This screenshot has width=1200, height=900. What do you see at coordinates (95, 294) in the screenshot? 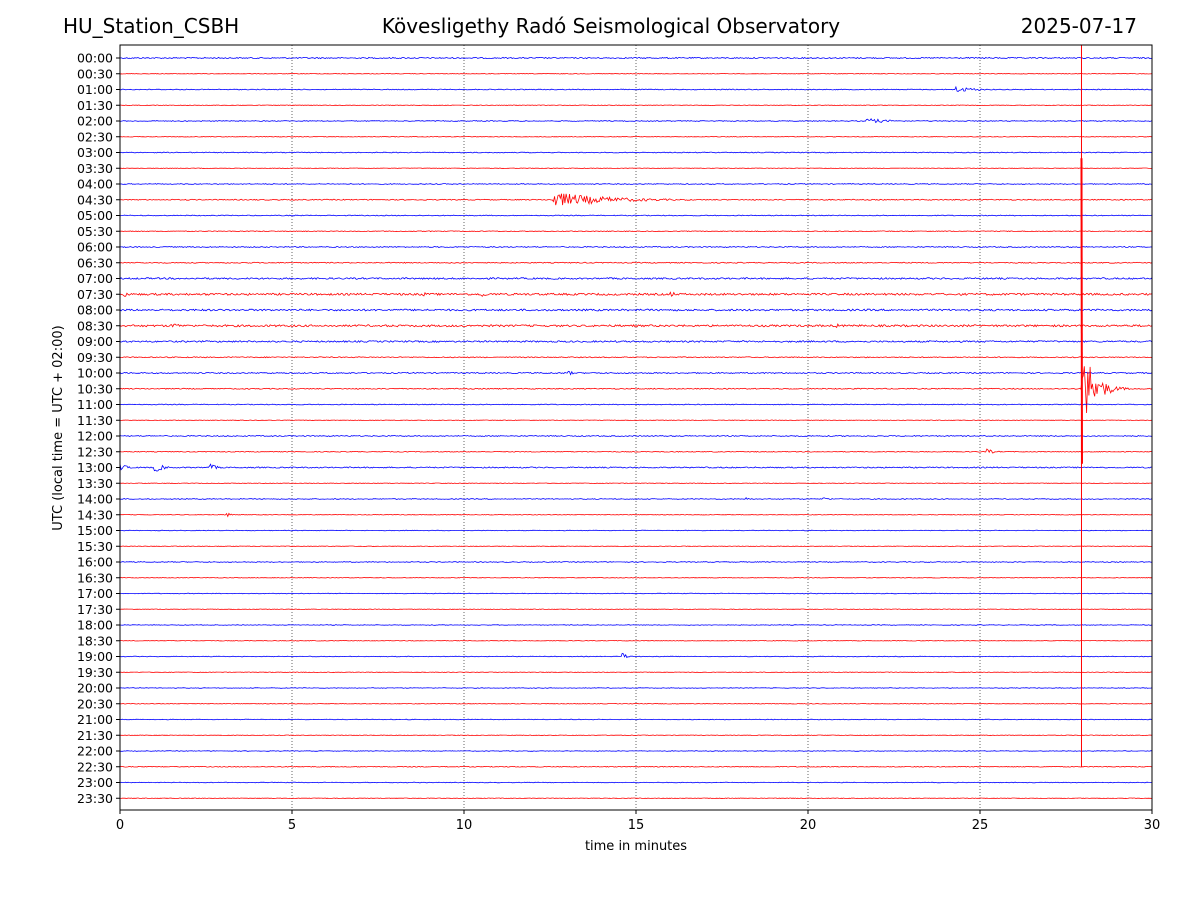
I see `row-label: 07:30` at bounding box center [95, 294].